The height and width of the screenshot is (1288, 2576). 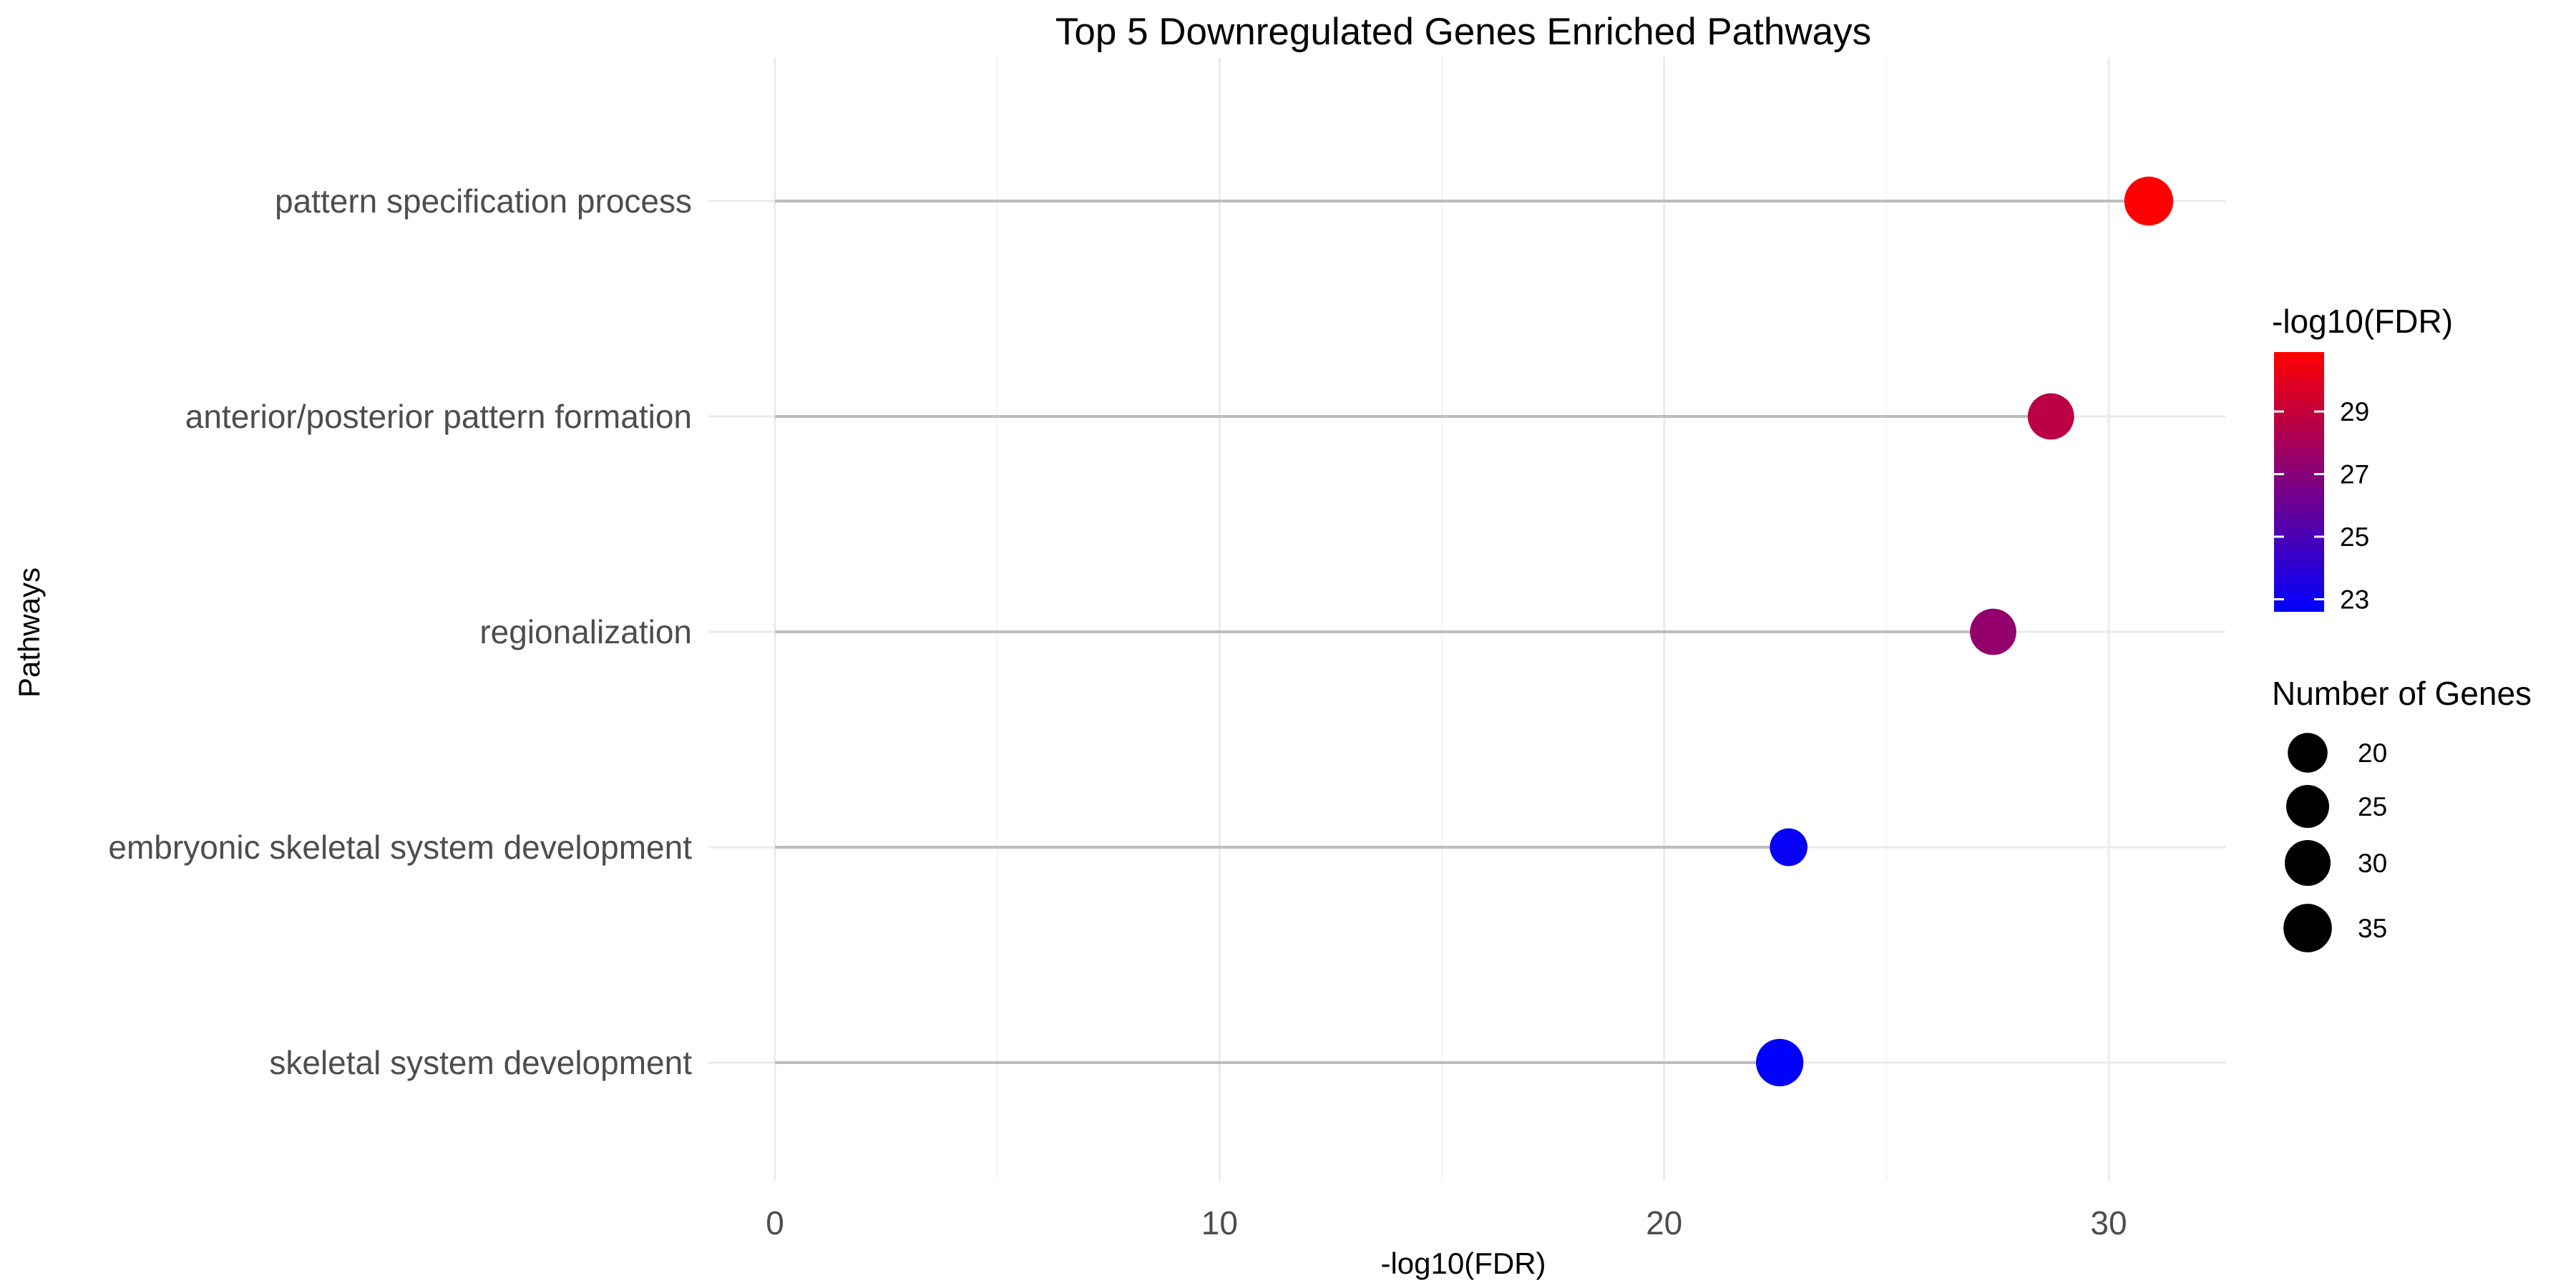 What do you see at coordinates (2372, 806) in the screenshot?
I see `size-legend-label: 25` at bounding box center [2372, 806].